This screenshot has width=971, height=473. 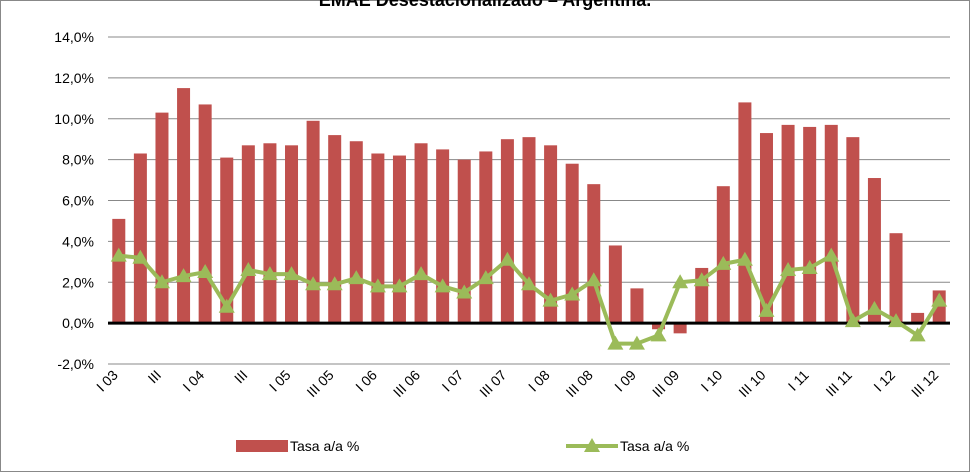 What do you see at coordinates (78, 160) in the screenshot?
I see `y-tick-label: 8,0%` at bounding box center [78, 160].